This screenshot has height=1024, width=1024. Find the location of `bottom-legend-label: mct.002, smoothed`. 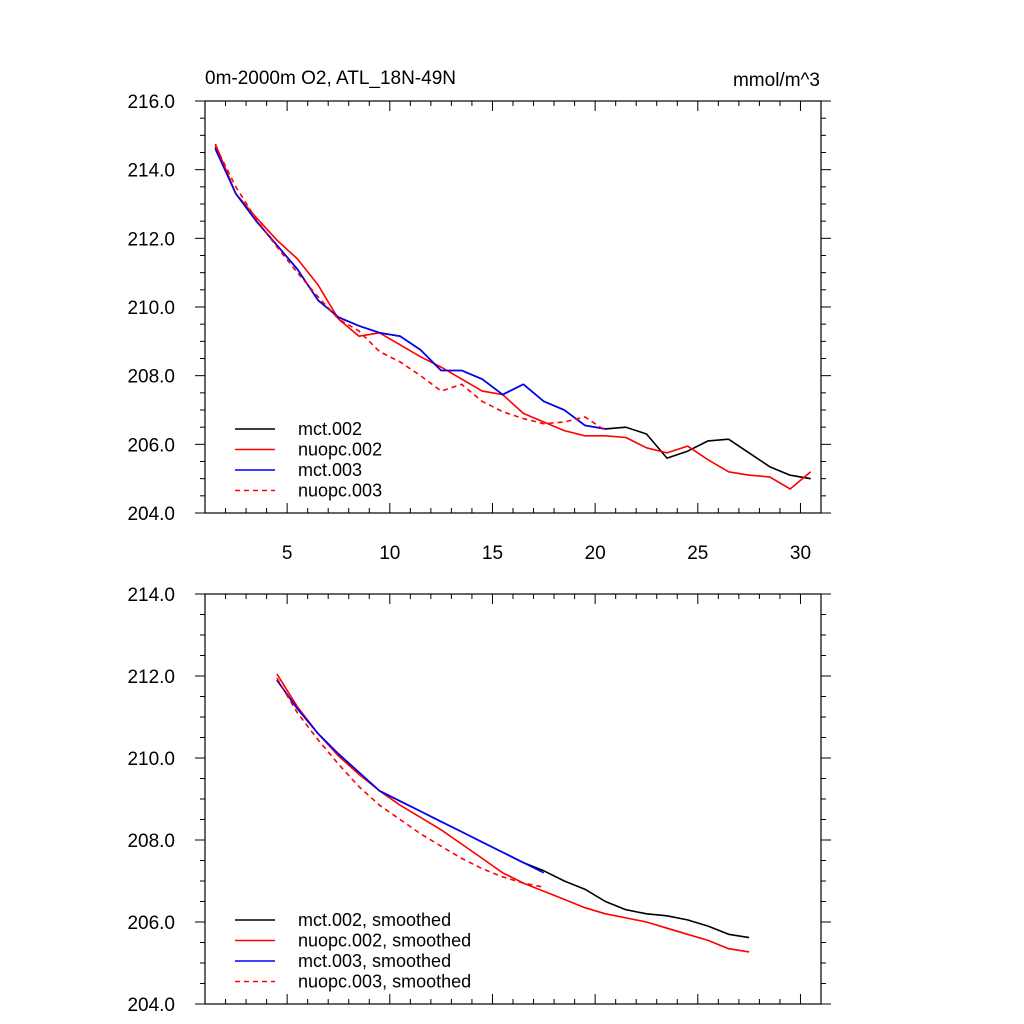

bottom-legend-label: mct.002, smoothed is located at coordinates (374, 920).